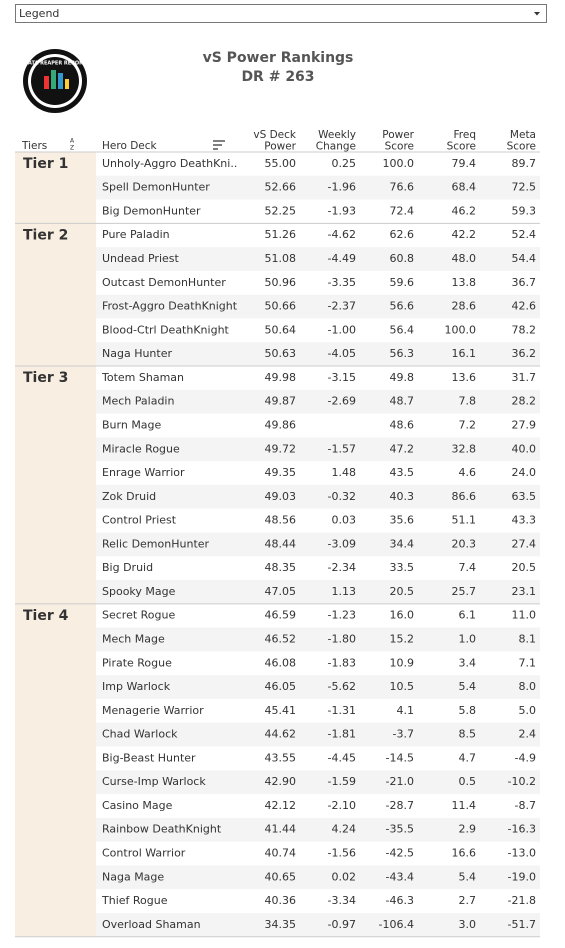  Describe the element at coordinates (464, 210) in the screenshot. I see `cell: 46.2` at that location.